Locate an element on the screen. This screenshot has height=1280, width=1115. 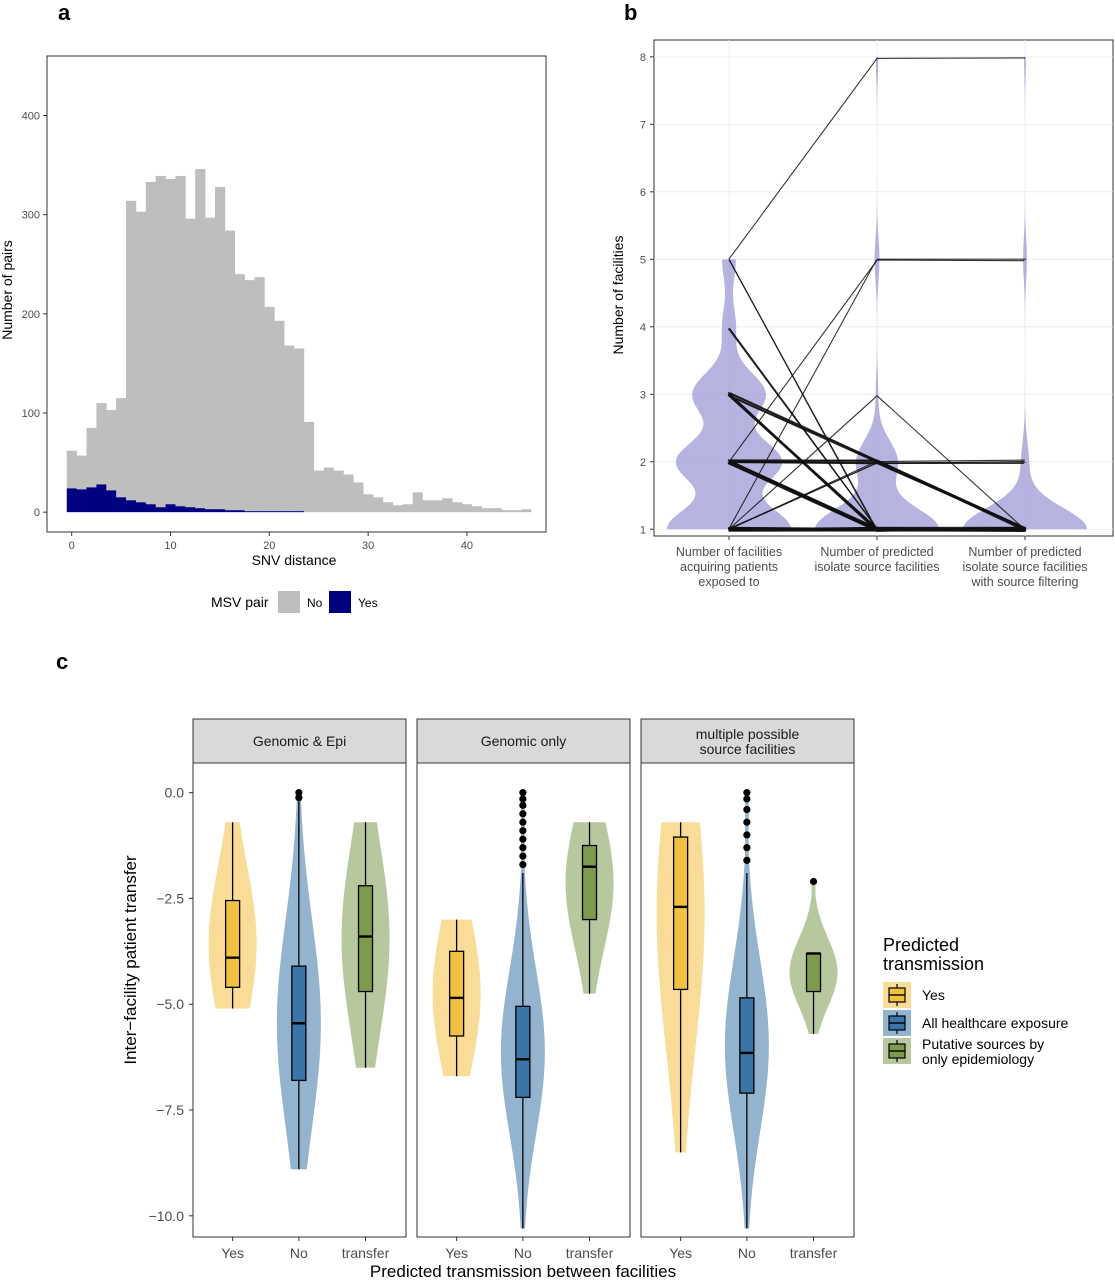
histogram-y-tick-label: 100 is located at coordinates (31, 414).